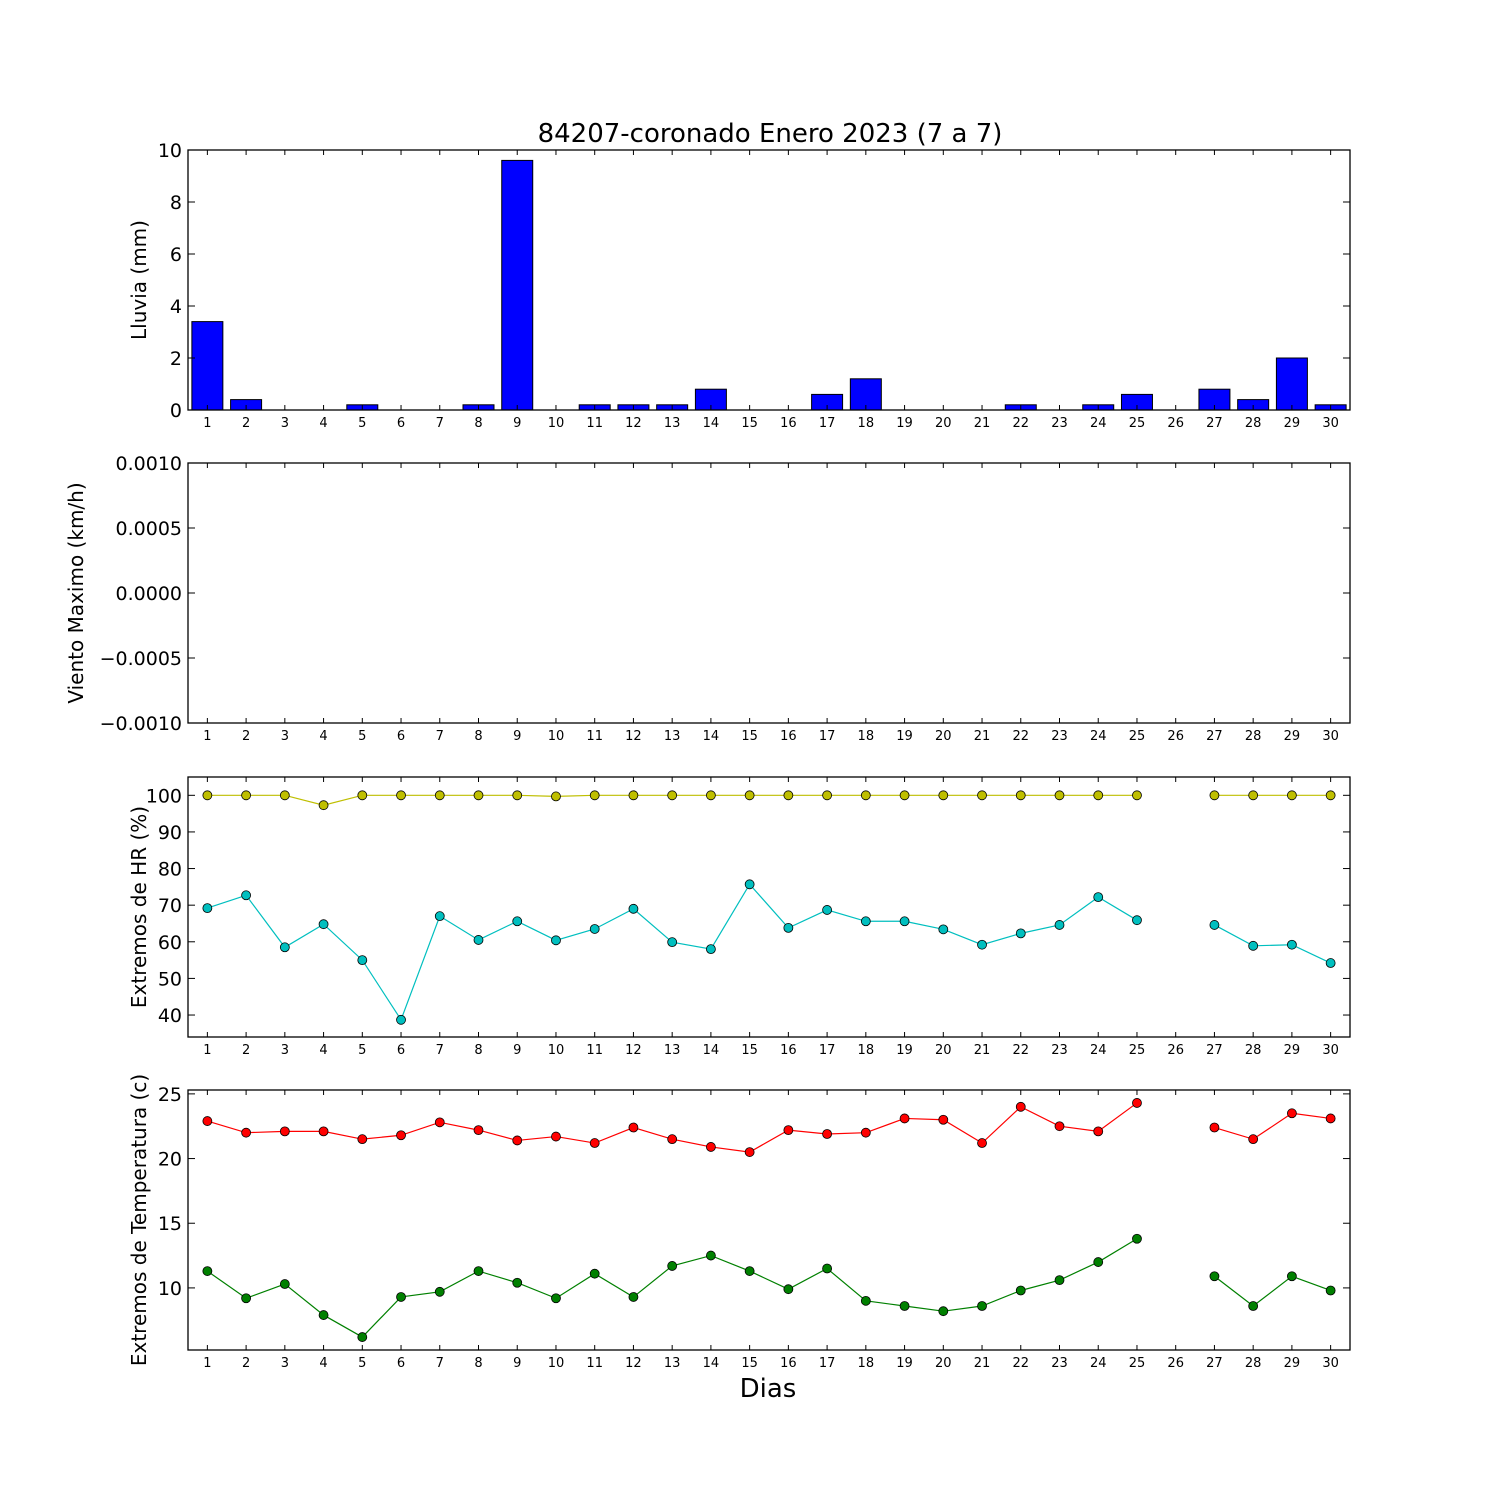  I want to click on x-tick-label: 25, so click(1137, 1050).